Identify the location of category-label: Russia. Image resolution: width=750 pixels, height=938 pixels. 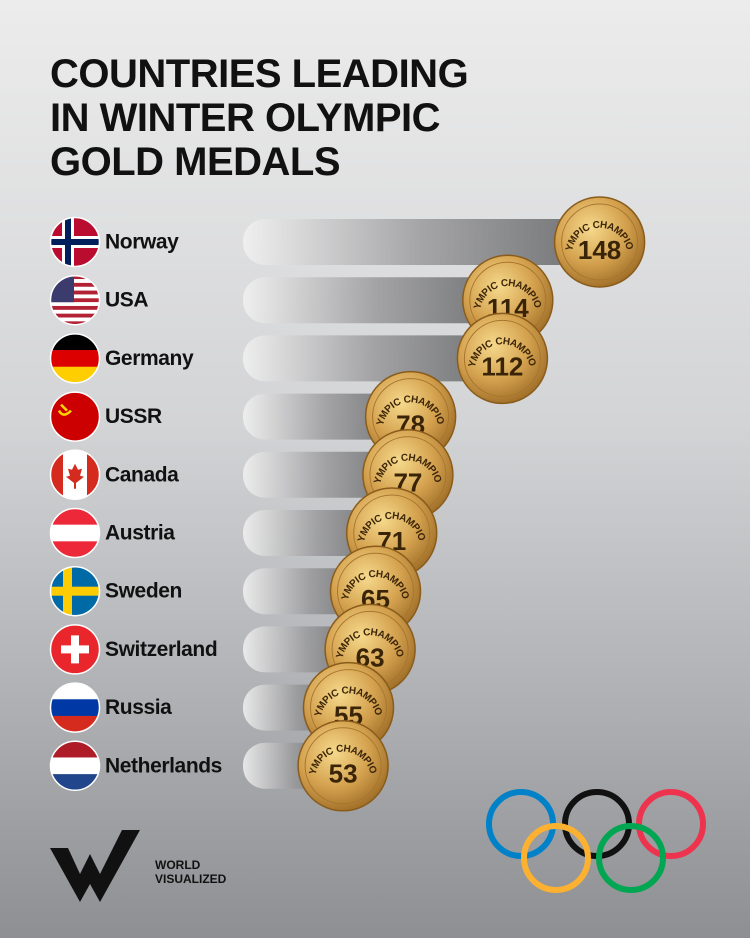
(138, 707).